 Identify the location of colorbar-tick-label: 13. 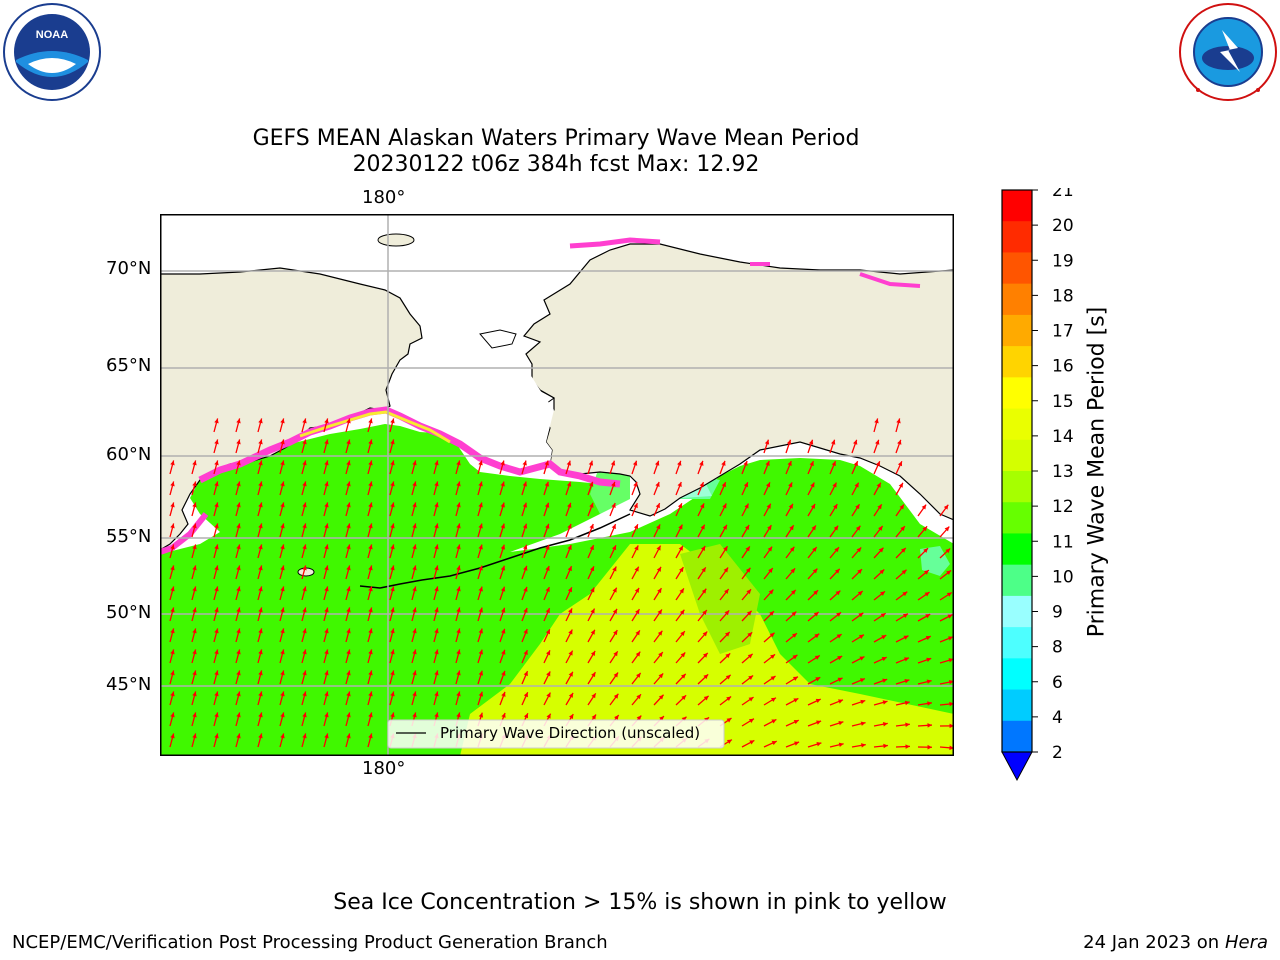
(1063, 472).